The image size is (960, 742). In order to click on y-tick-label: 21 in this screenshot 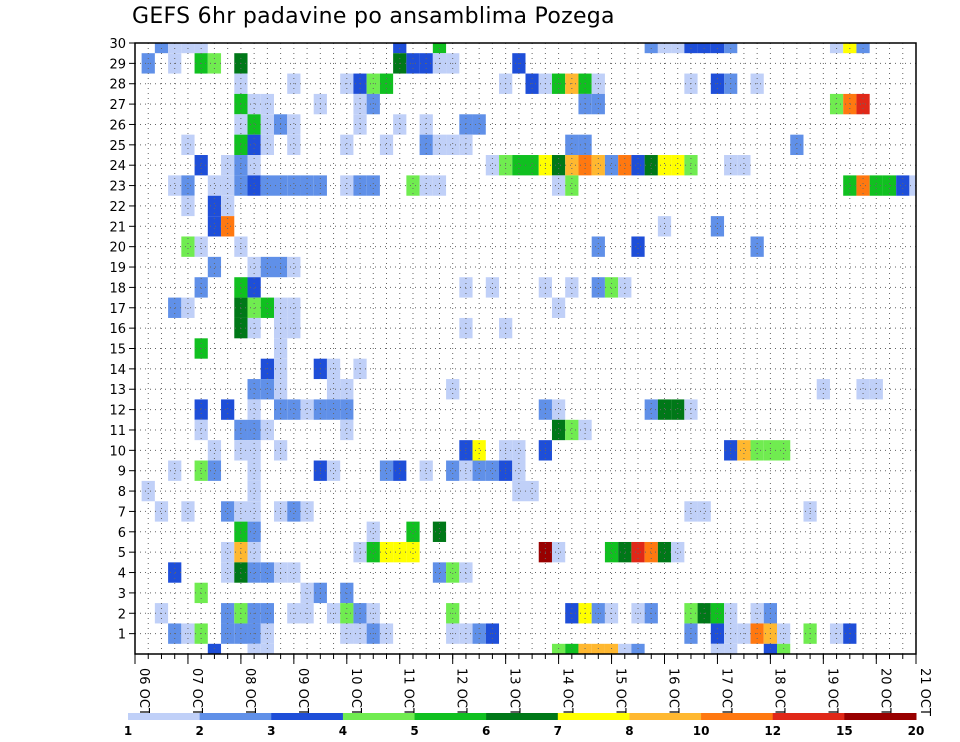, I will do `click(117, 227)`.